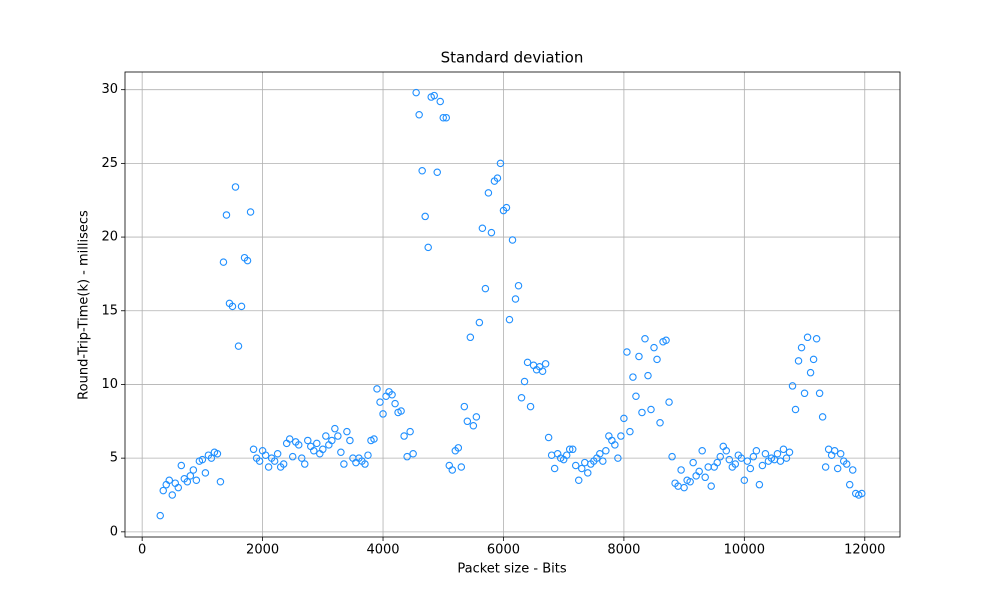 This screenshot has width=1000, height=600. What do you see at coordinates (84, 305) in the screenshot?
I see `y-axis-label: Round-Trip-Time(k) - millisecs` at bounding box center [84, 305].